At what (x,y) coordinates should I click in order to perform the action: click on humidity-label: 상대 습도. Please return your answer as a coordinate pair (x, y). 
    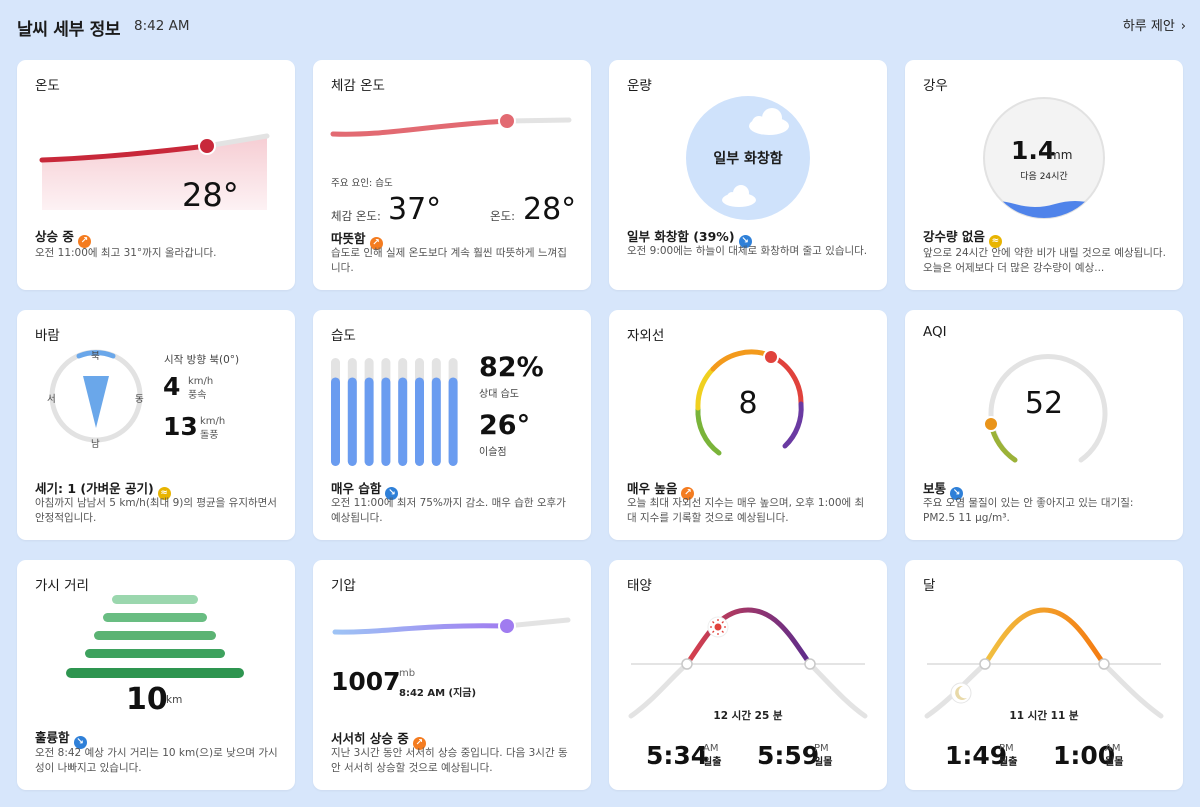
    Looking at the image, I should click on (499, 394).